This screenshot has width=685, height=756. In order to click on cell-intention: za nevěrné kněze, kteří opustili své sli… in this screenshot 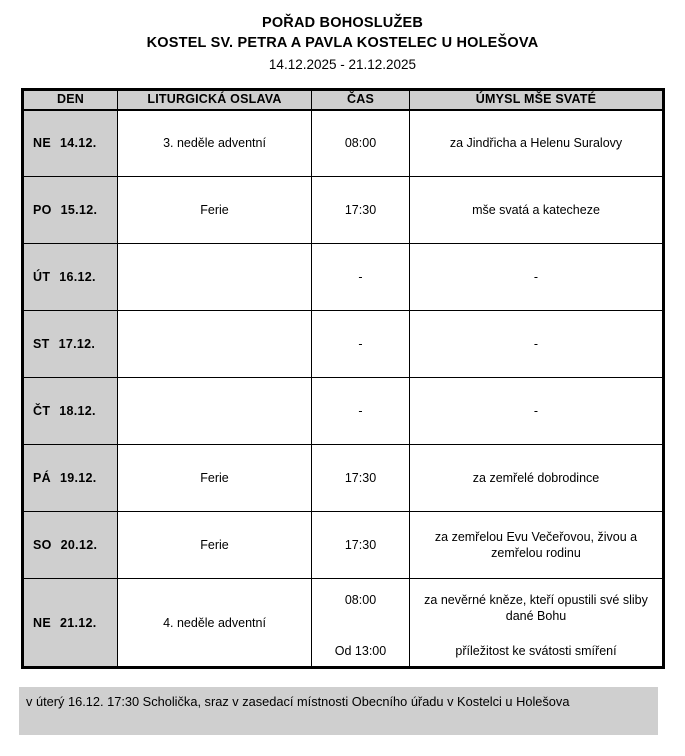, I will do `click(536, 623)`.